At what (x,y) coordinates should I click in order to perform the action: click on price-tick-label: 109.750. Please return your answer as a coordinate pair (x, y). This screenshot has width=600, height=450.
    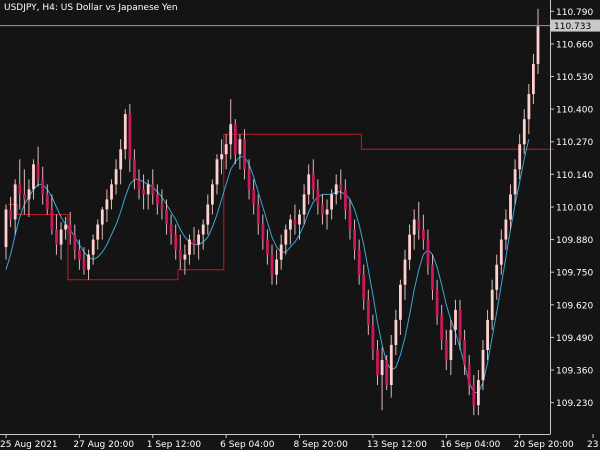
    Looking at the image, I should click on (574, 274).